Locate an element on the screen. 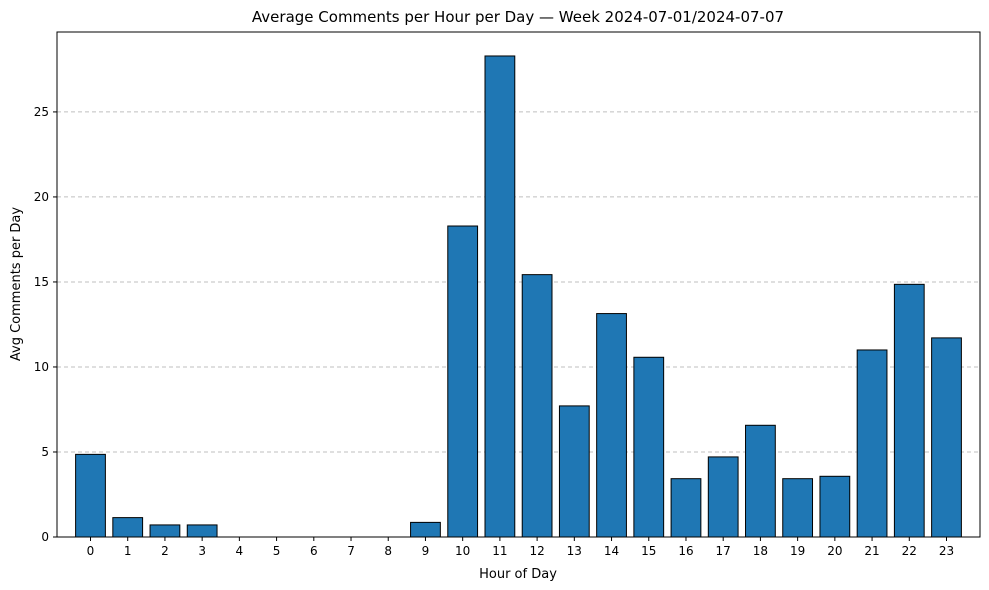  y-tick-label: 25 is located at coordinates (41, 112).